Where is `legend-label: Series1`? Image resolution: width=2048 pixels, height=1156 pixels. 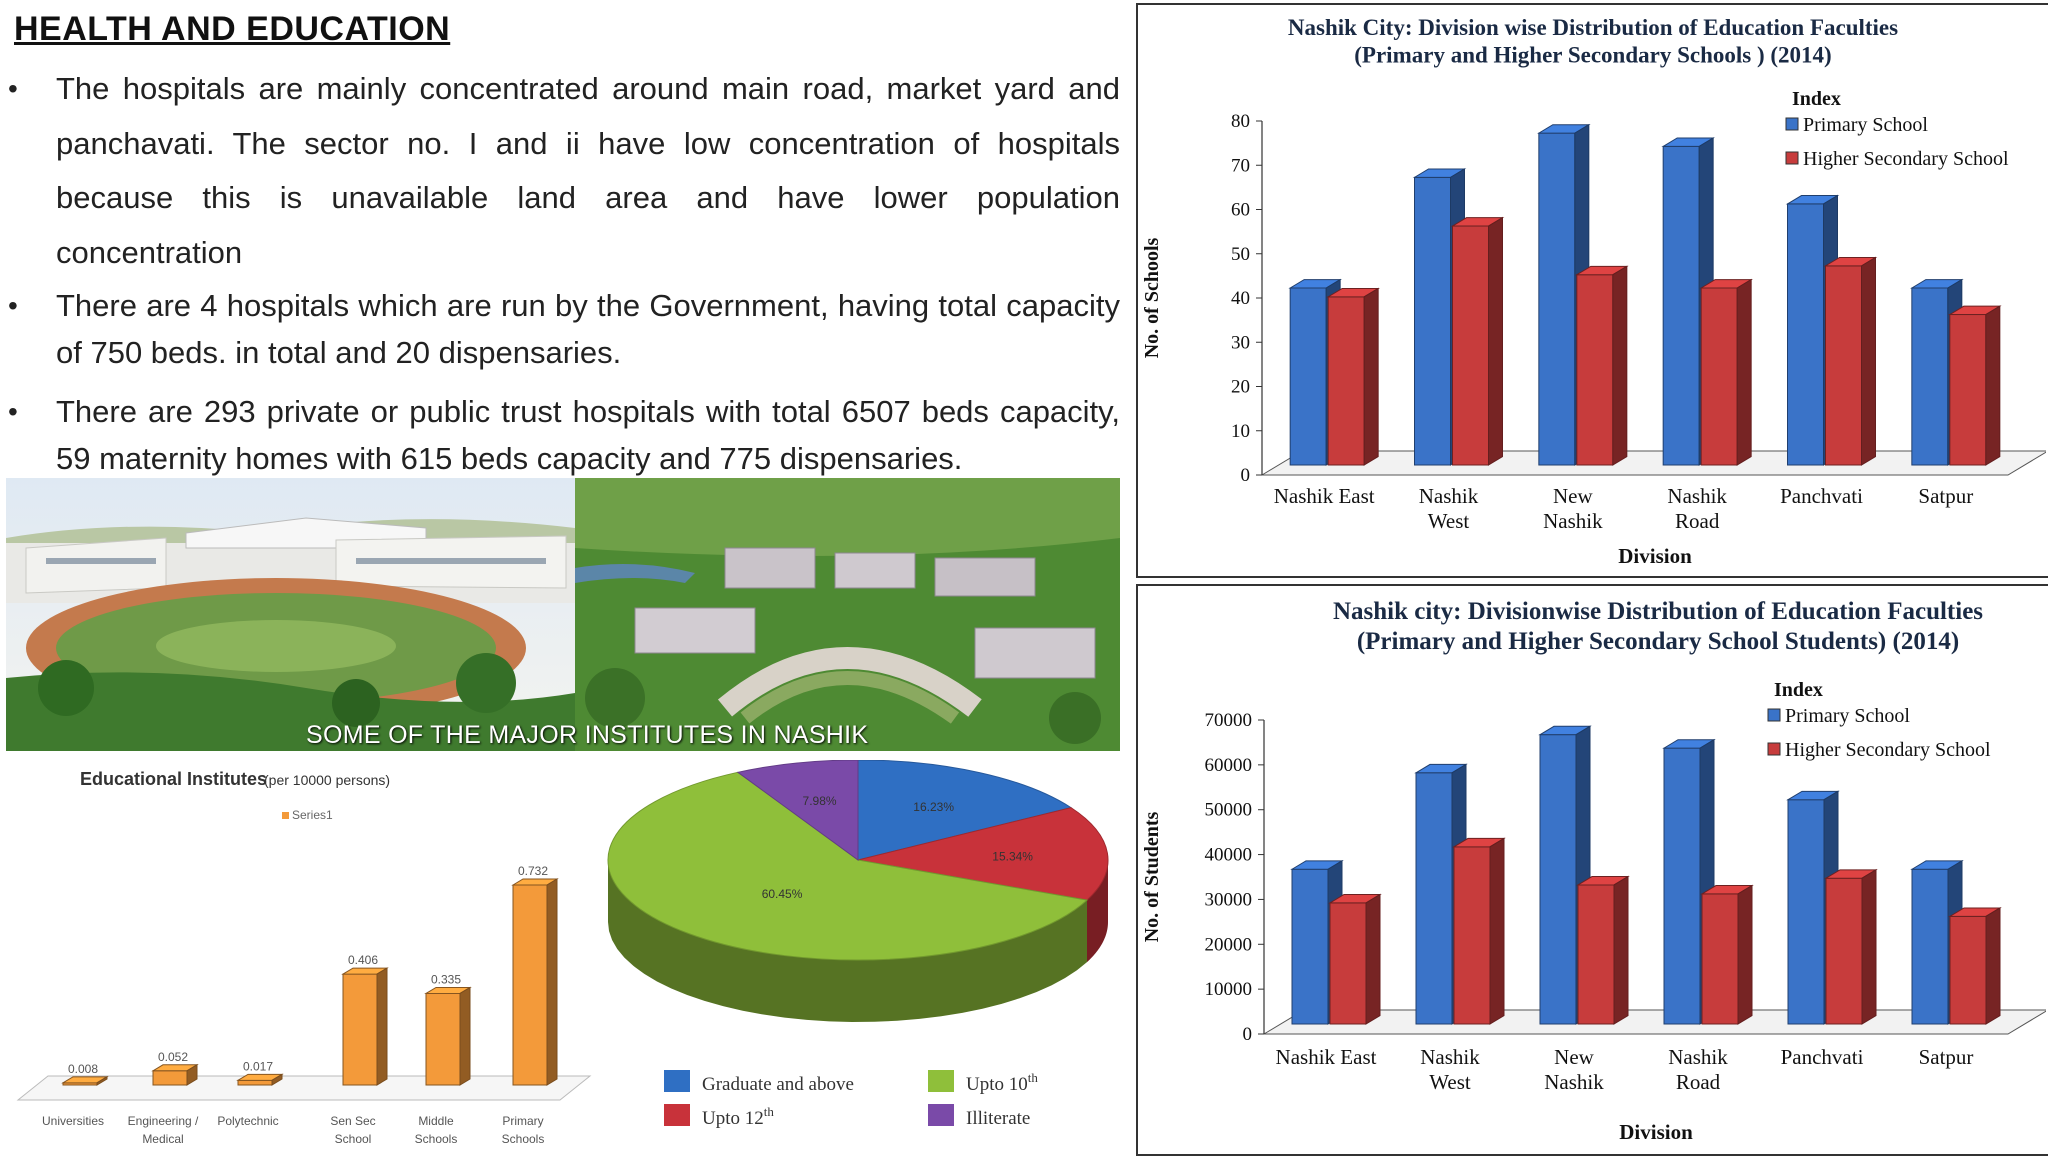
legend-label: Series1 is located at coordinates (312, 815).